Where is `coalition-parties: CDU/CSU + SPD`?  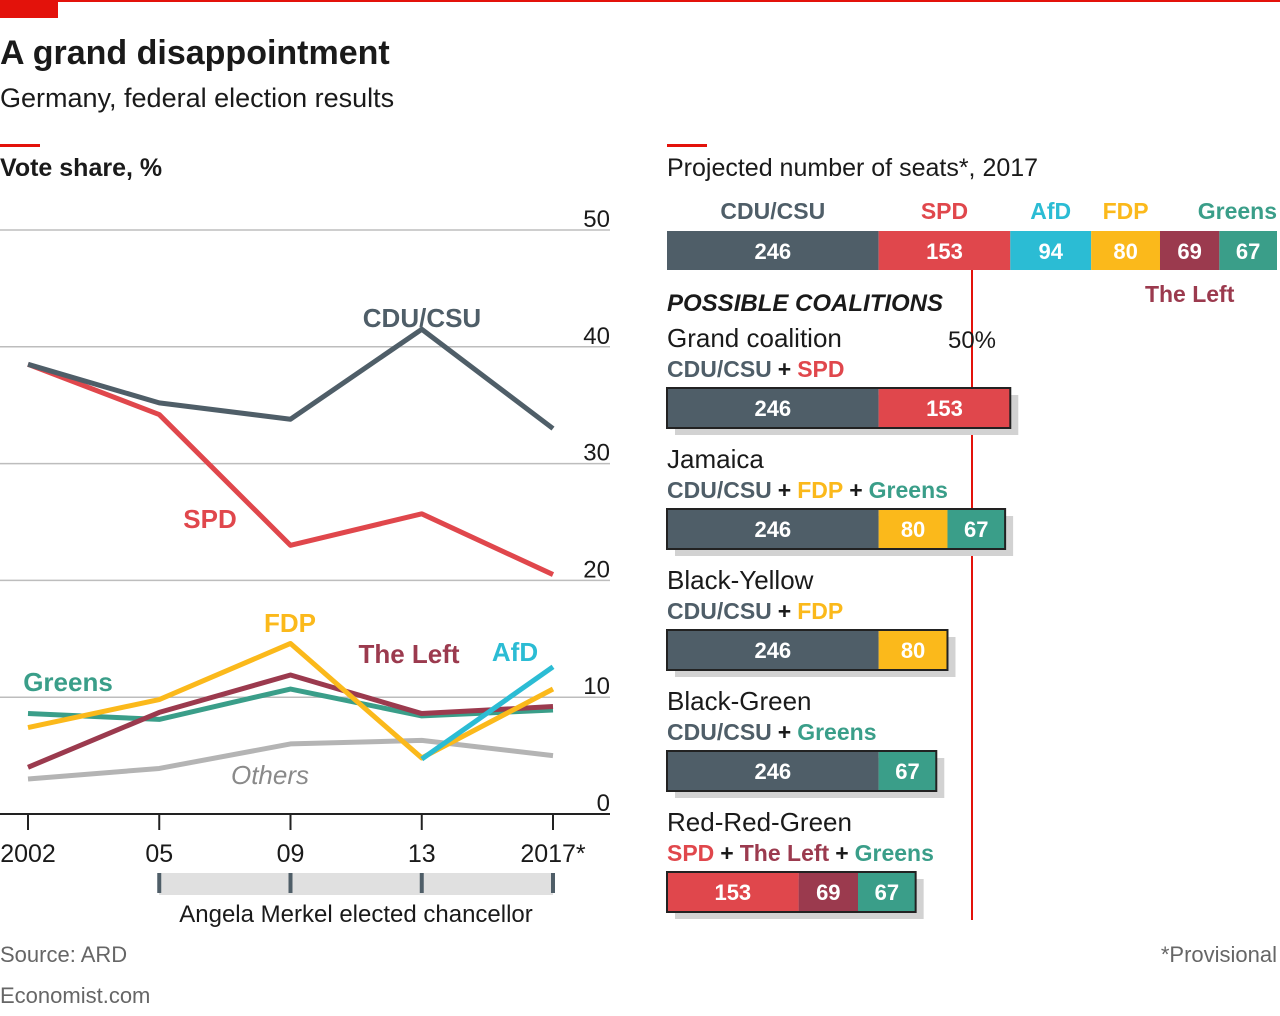
coalition-parties: CDU/CSU + SPD is located at coordinates (756, 369).